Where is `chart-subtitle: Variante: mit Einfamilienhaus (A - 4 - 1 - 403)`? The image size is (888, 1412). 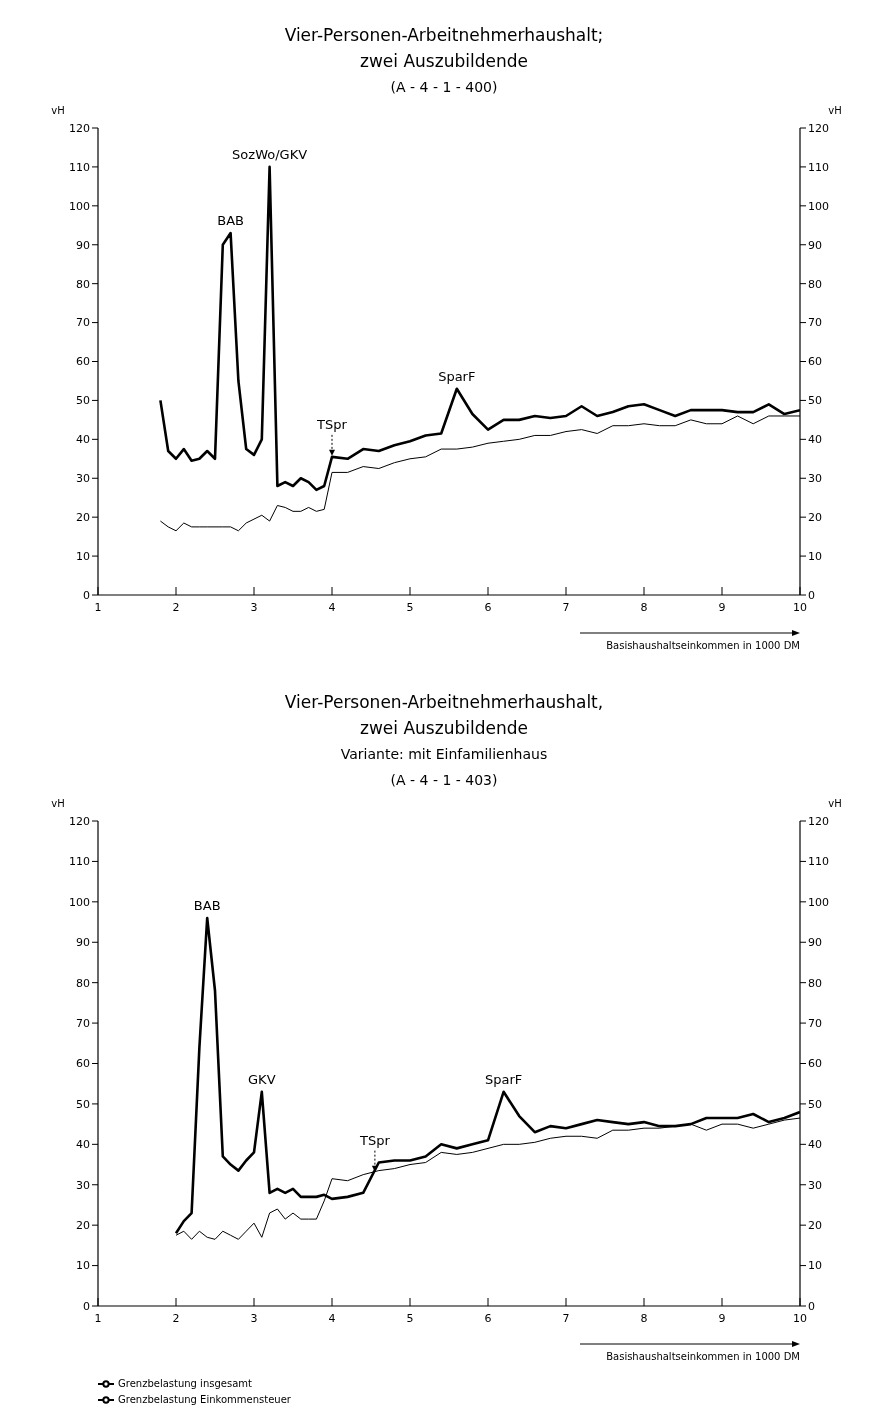 chart-subtitle: Variante: mit Einfamilienhaus (A - 4 - 1 - 403) is located at coordinates (444, 767).